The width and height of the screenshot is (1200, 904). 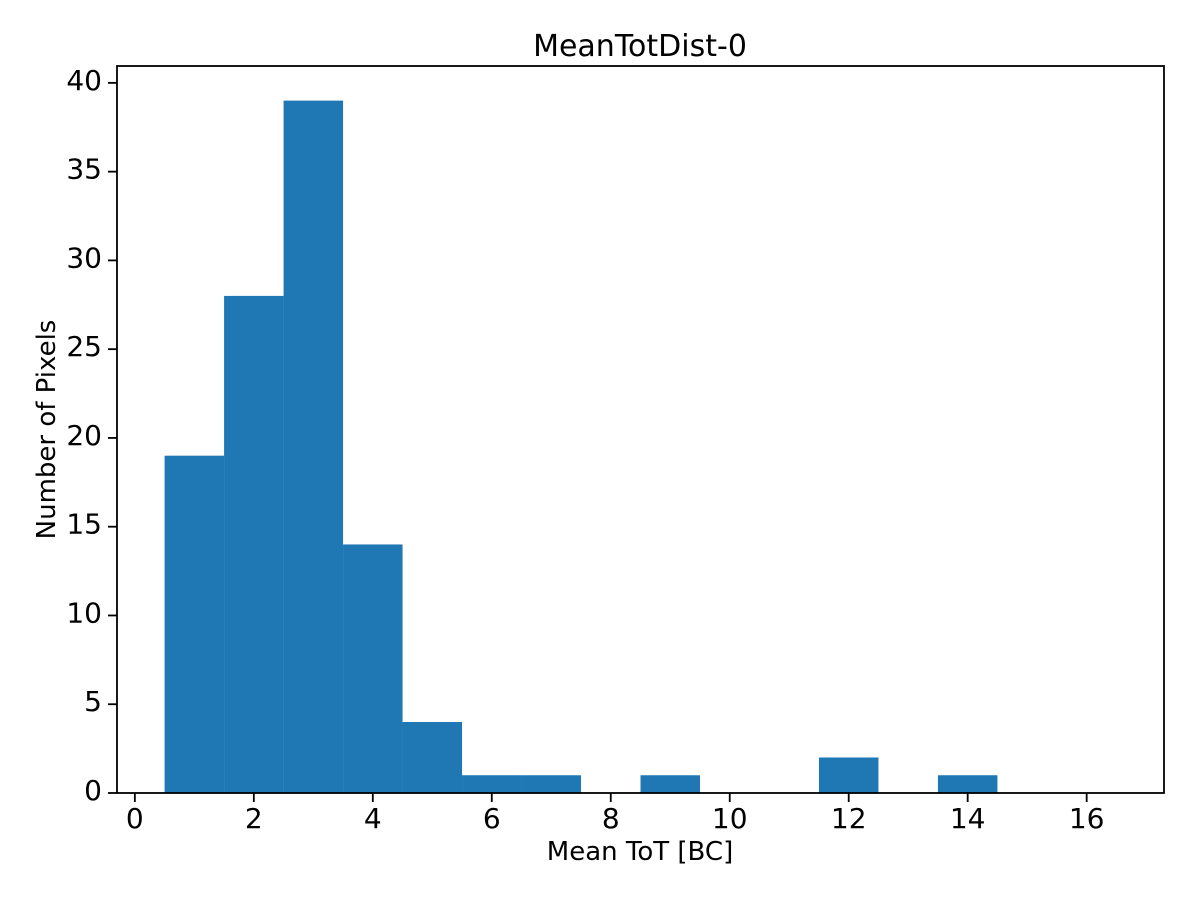 What do you see at coordinates (84, 80) in the screenshot?
I see `y-tick-label: 40` at bounding box center [84, 80].